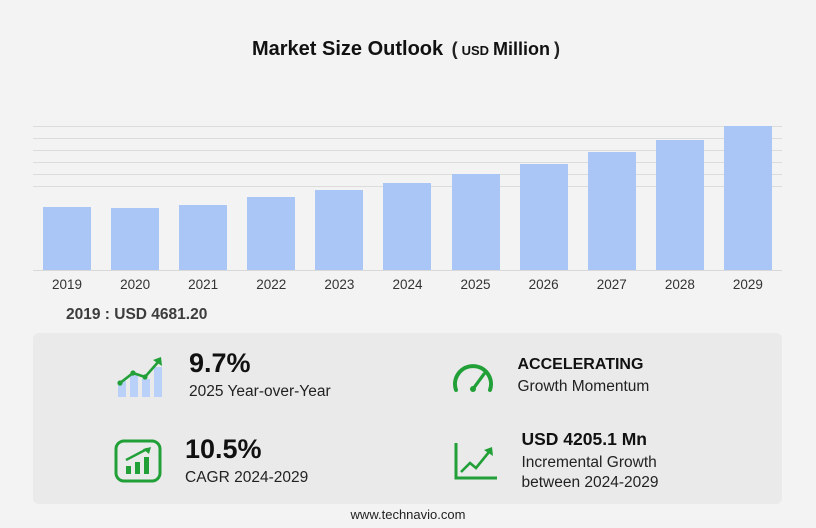 The width and height of the screenshot is (816, 528). Describe the element at coordinates (557, 49) in the screenshot. I see `title-paren-close: )` at that location.